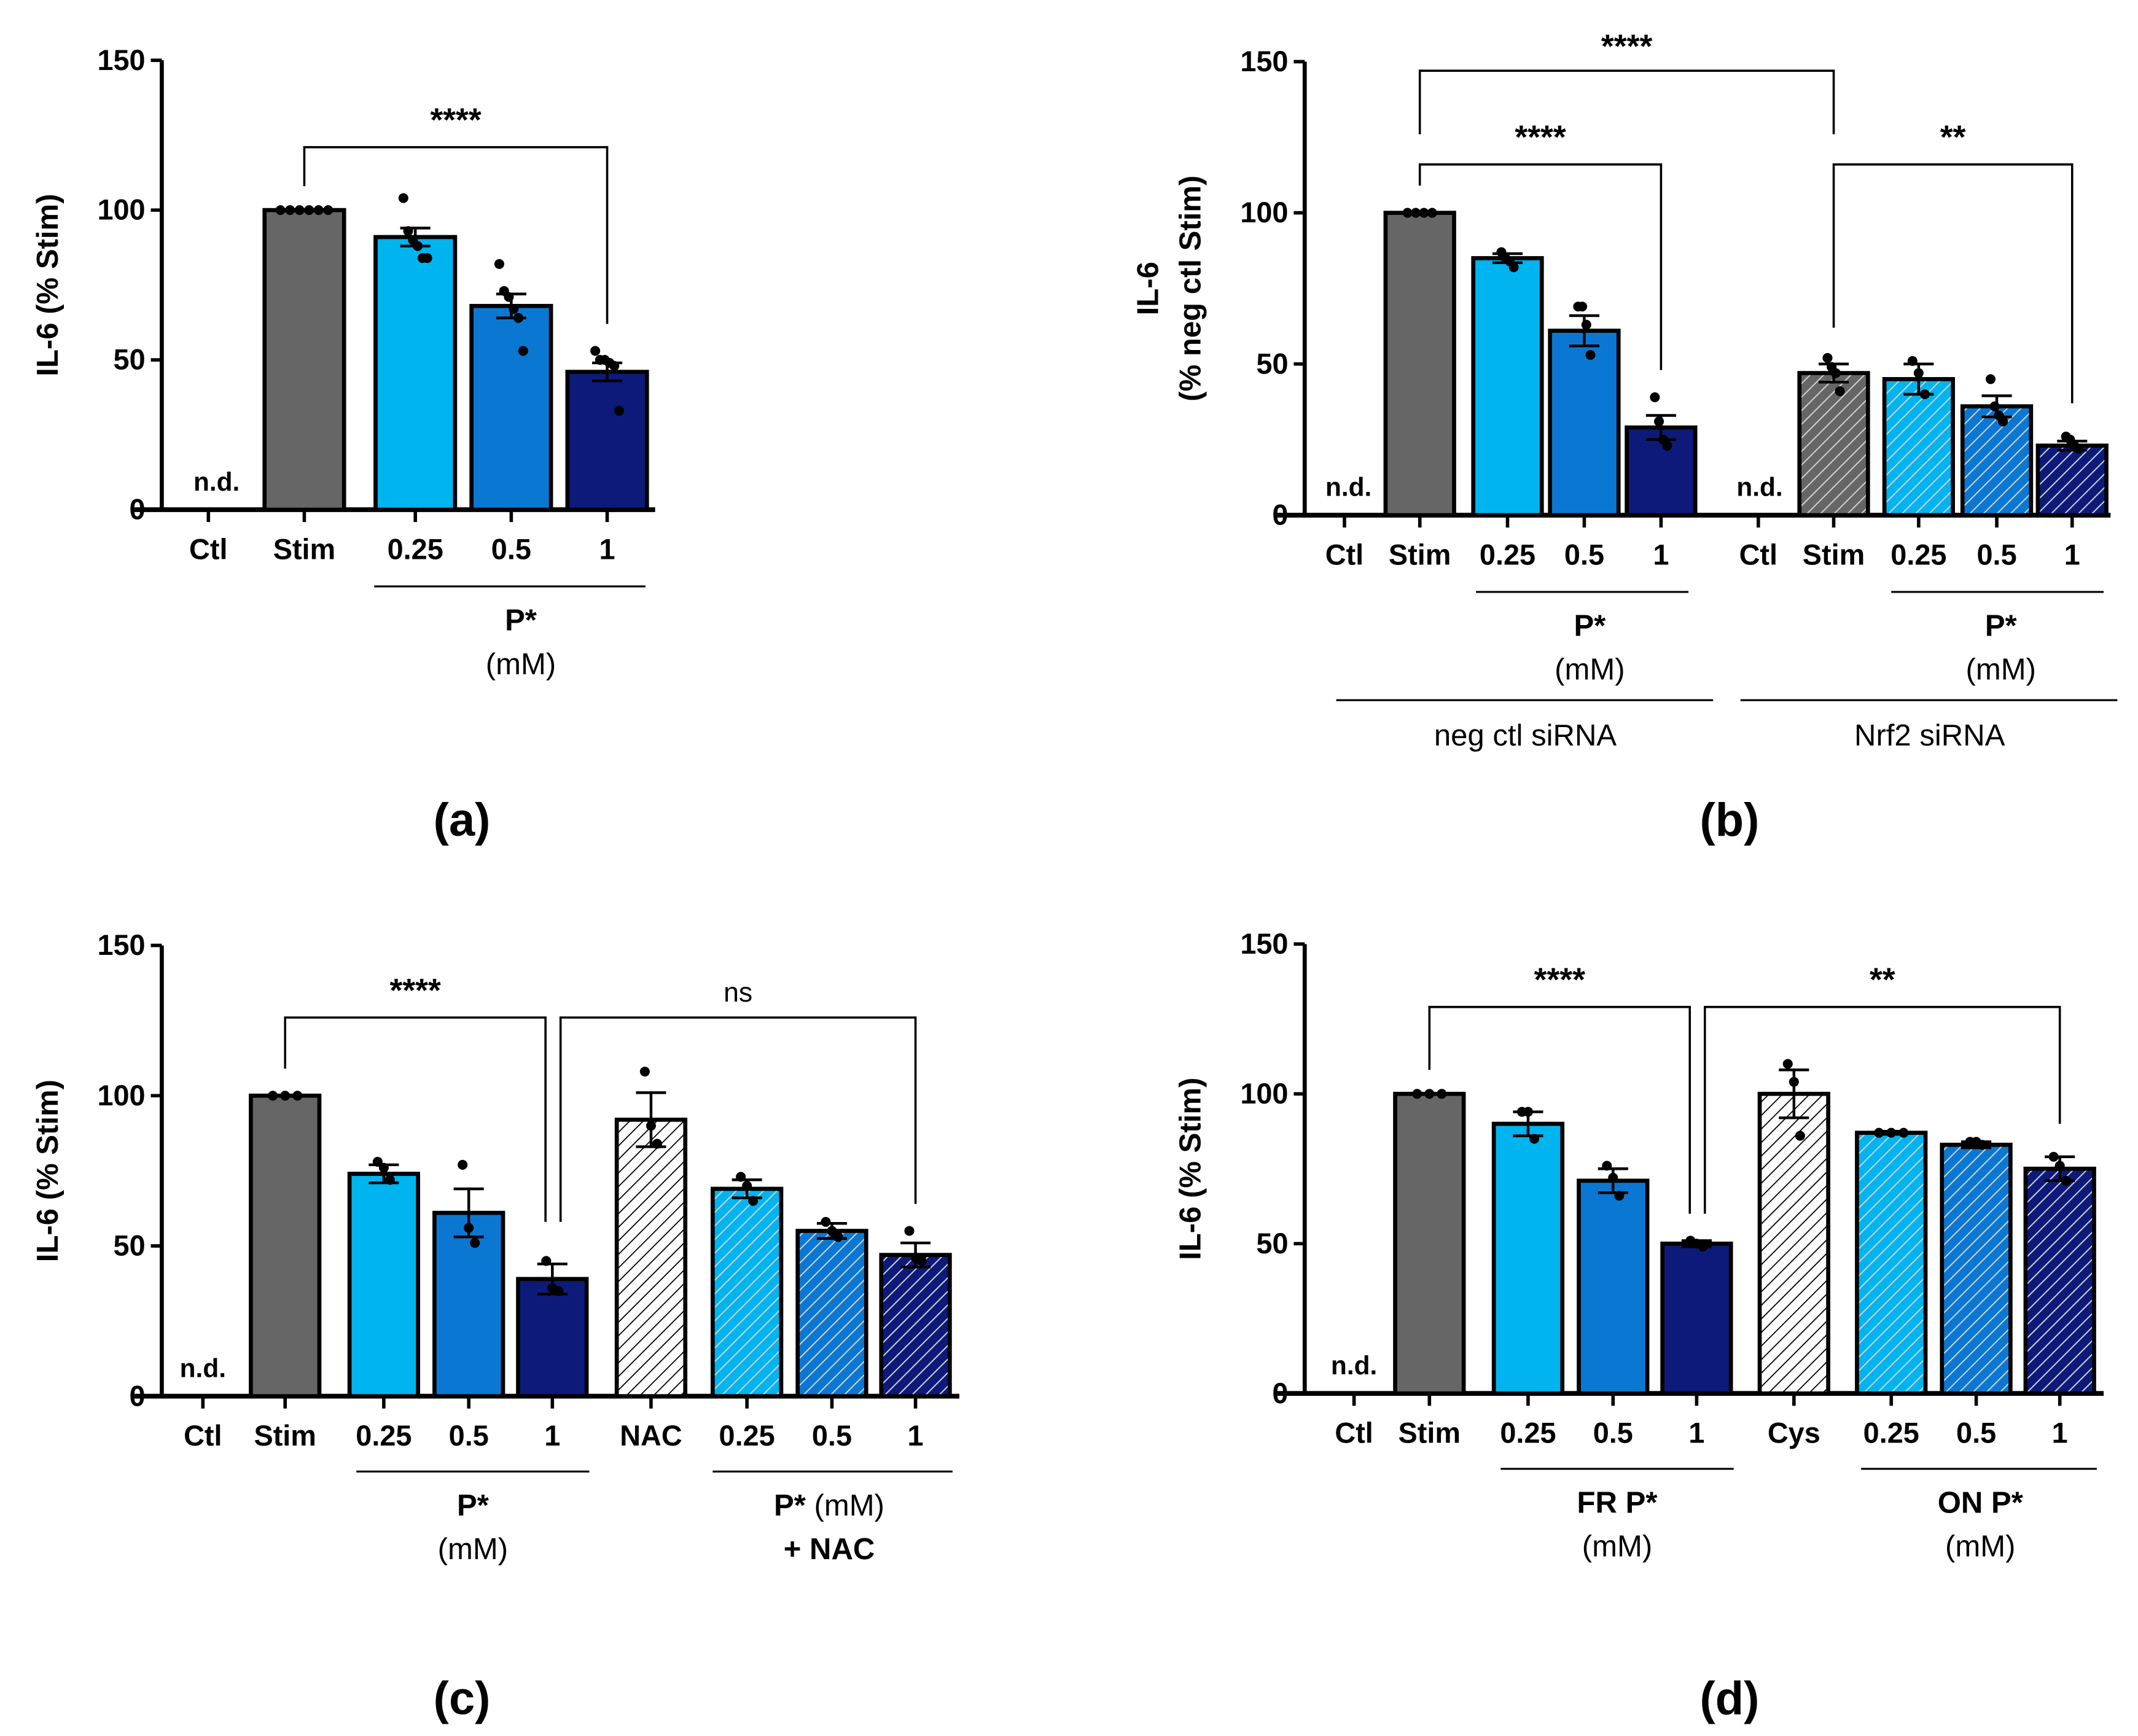 This screenshot has height=1736, width=2138. Describe the element at coordinates (790, 1505) in the screenshot. I see `group-label-part: P*` at that location.